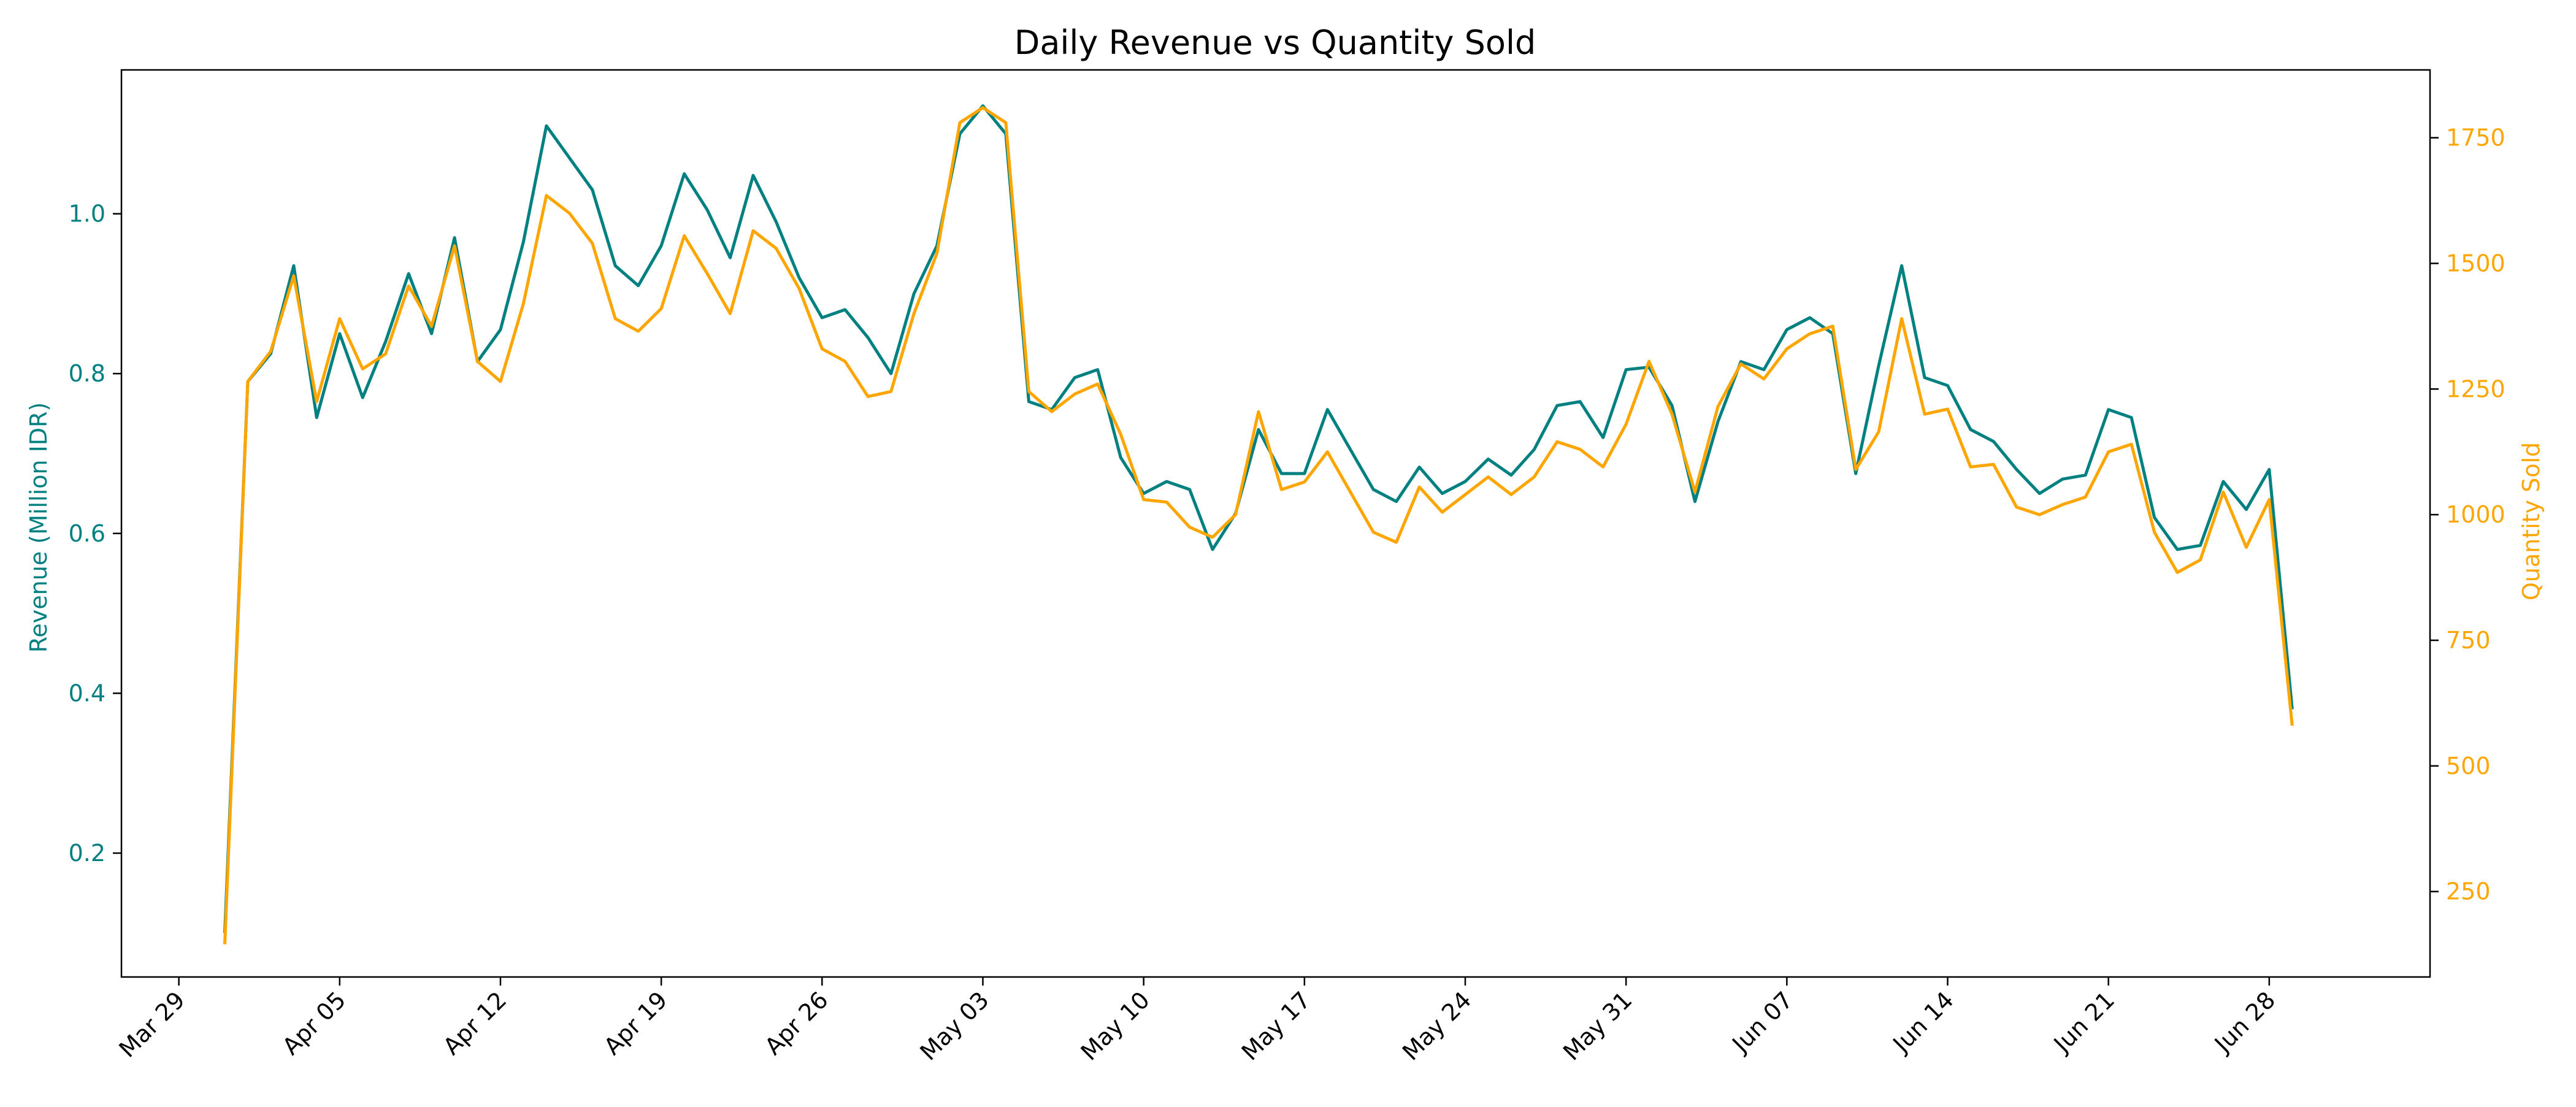 Image resolution: width=2576 pixels, height=1107 pixels. Describe the element at coordinates (1275, 42) in the screenshot. I see `chart-title: Daily Revenue vs Quantity Sold` at that location.